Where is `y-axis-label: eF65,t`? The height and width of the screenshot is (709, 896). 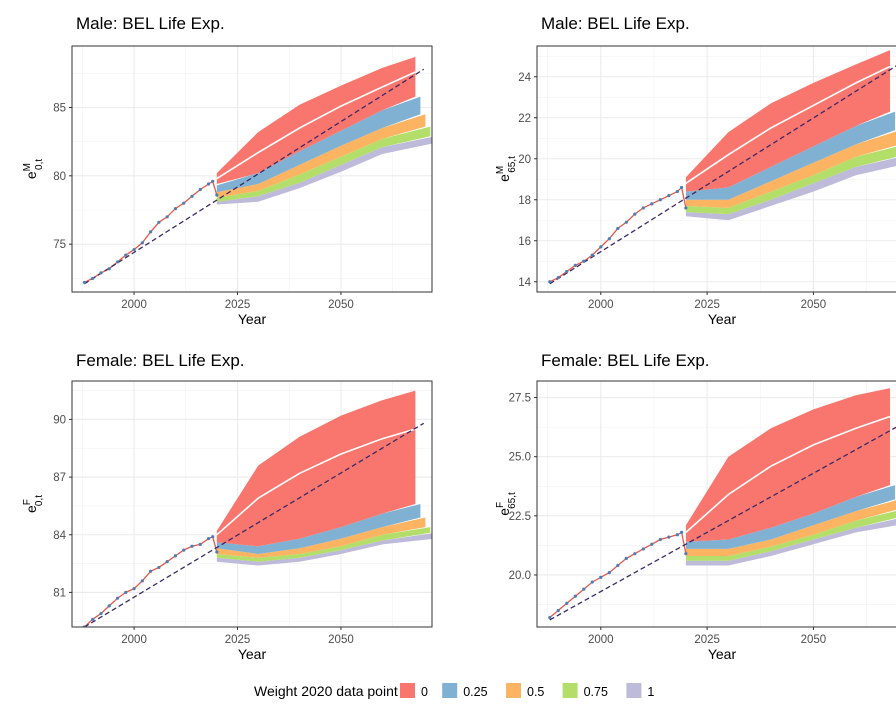
y-axis-label: eF65,t is located at coordinates (506, 504).